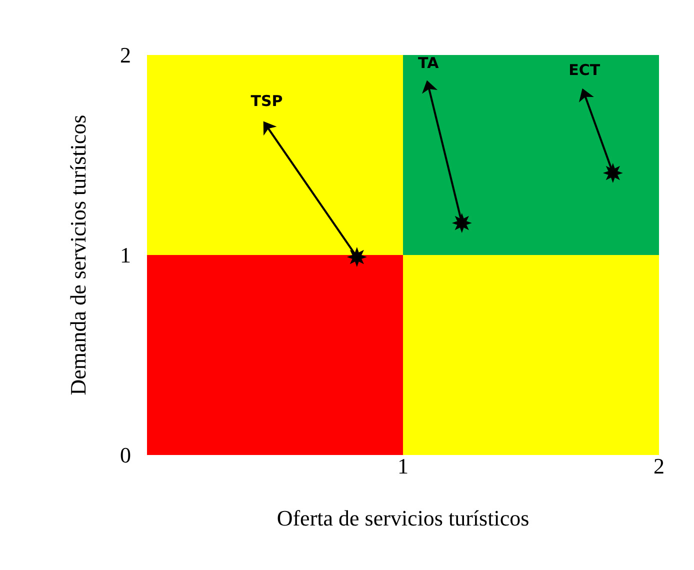 Image resolution: width=694 pixels, height=570 pixels. What do you see at coordinates (403, 518) in the screenshot?
I see `x-axis-title: Oferta de servicios turísticos` at bounding box center [403, 518].